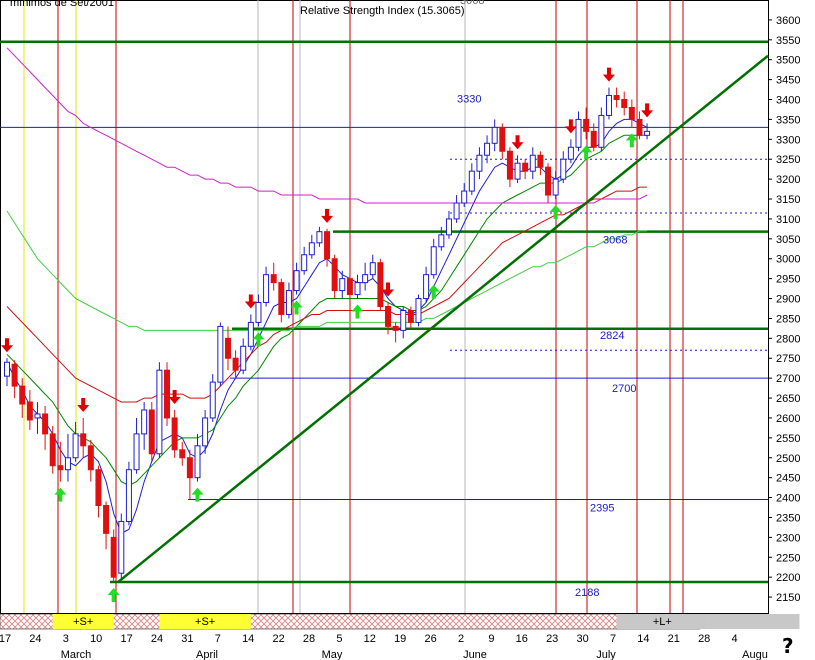 This screenshot has width=815, height=660. What do you see at coordinates (788, 21) in the screenshot?
I see `y-tick-label-3600: 3600` at bounding box center [788, 21].